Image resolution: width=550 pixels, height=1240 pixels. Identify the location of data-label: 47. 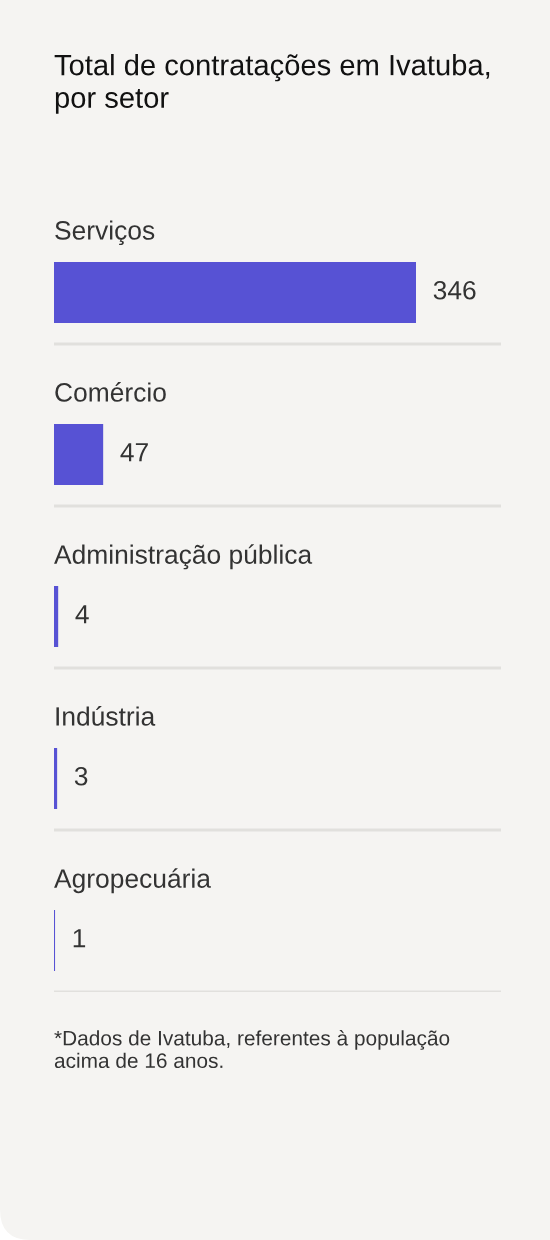
(134, 452).